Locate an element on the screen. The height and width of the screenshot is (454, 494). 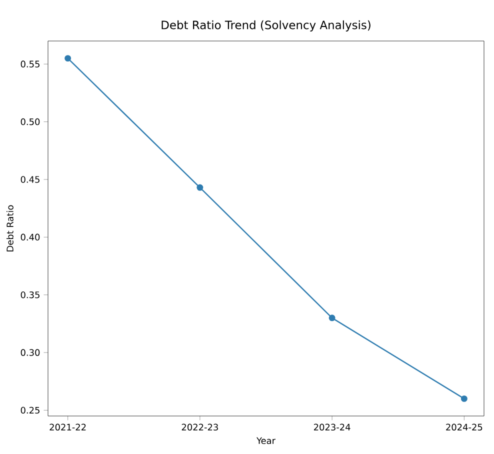
x-tick-label: 2021-22 is located at coordinates (68, 427).